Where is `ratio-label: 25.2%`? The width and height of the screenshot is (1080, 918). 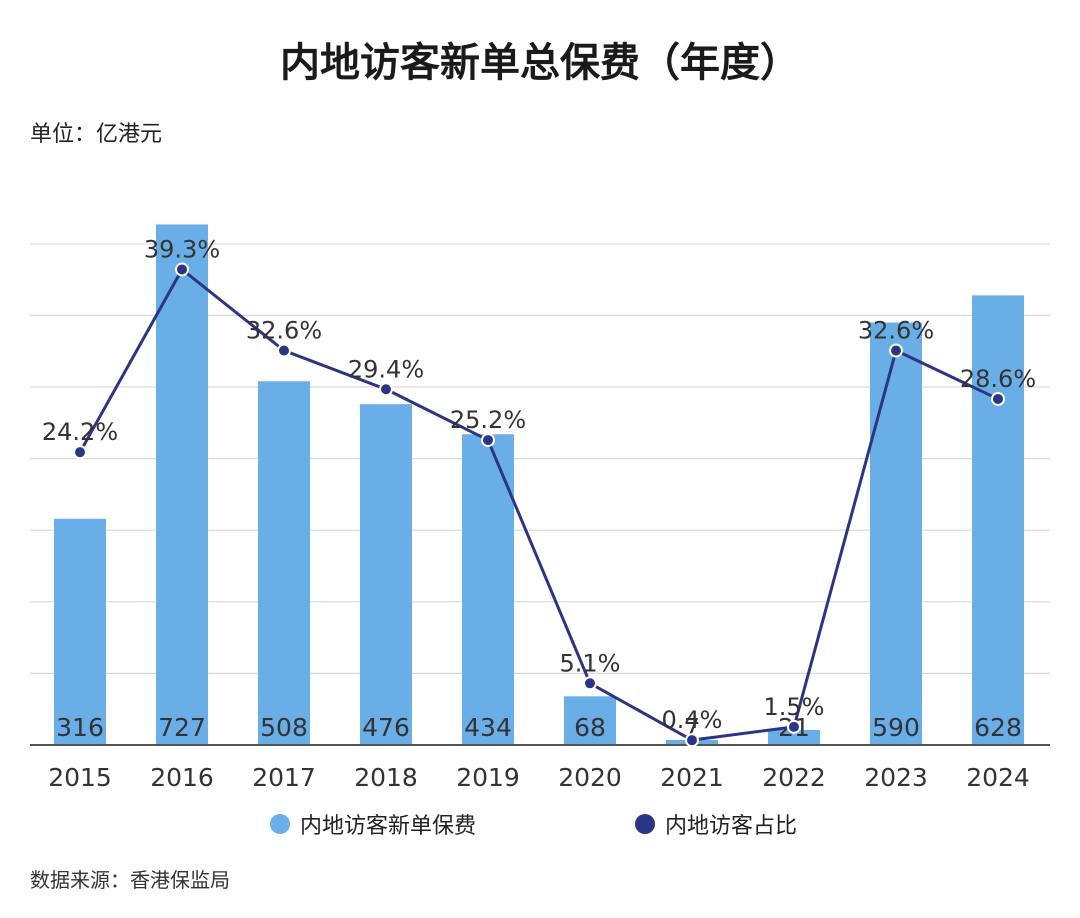
ratio-label: 25.2% is located at coordinates (488, 420).